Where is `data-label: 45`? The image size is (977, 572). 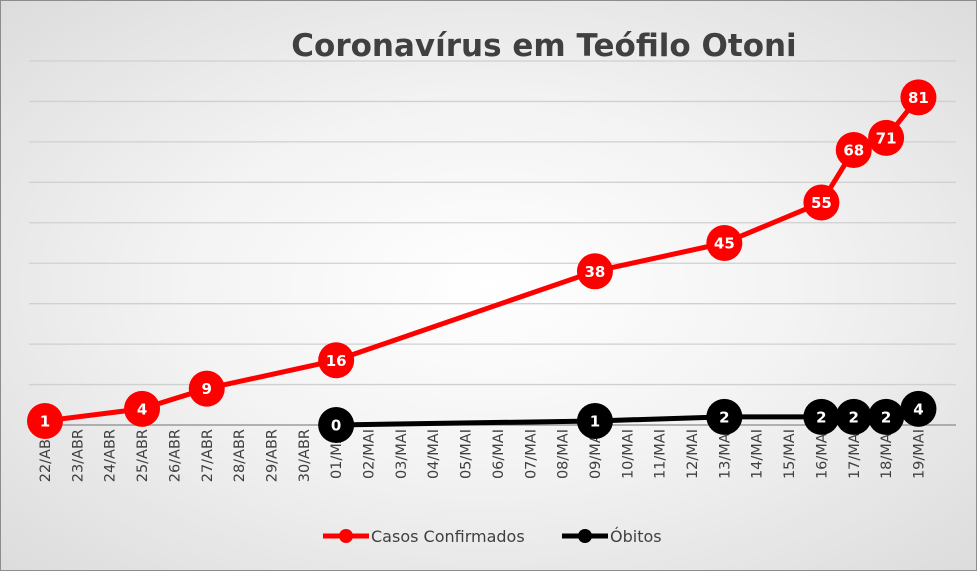
data-label: 45 is located at coordinates (724, 244).